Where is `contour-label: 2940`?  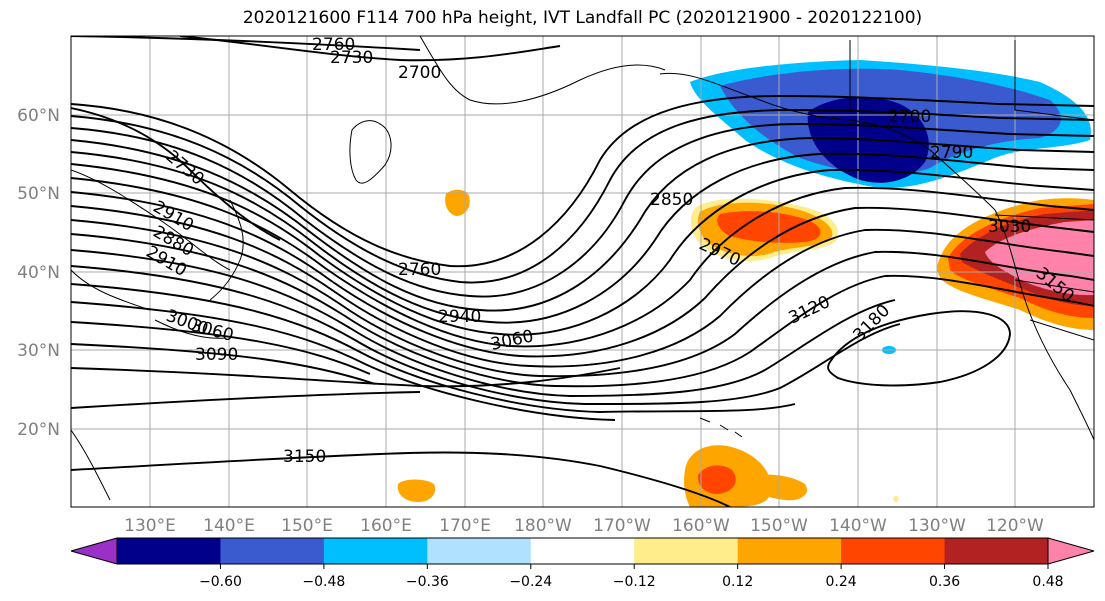 contour-label: 2940 is located at coordinates (459, 317).